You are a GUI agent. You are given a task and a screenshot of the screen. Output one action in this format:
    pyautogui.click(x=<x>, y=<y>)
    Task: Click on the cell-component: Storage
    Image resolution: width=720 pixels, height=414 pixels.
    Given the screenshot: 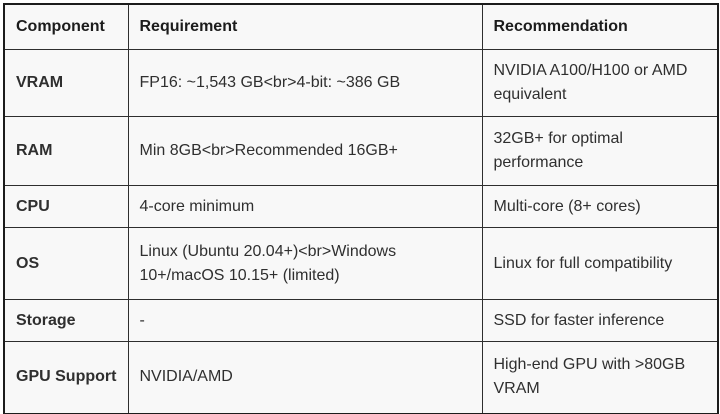 What is the action you would take?
    pyautogui.click(x=66, y=320)
    